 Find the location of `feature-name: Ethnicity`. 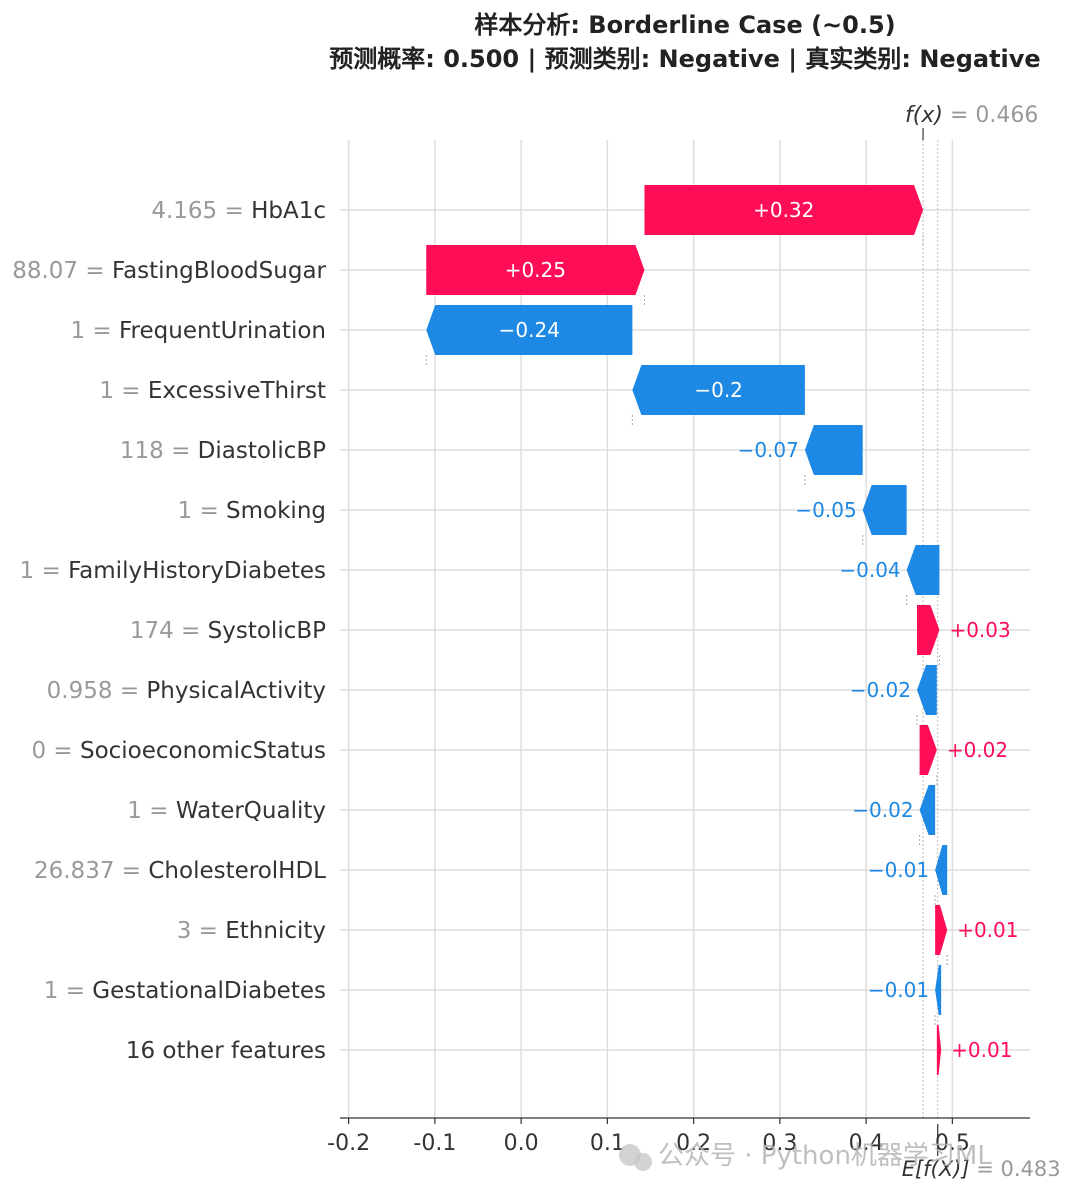

feature-name: Ethnicity is located at coordinates (275, 931).